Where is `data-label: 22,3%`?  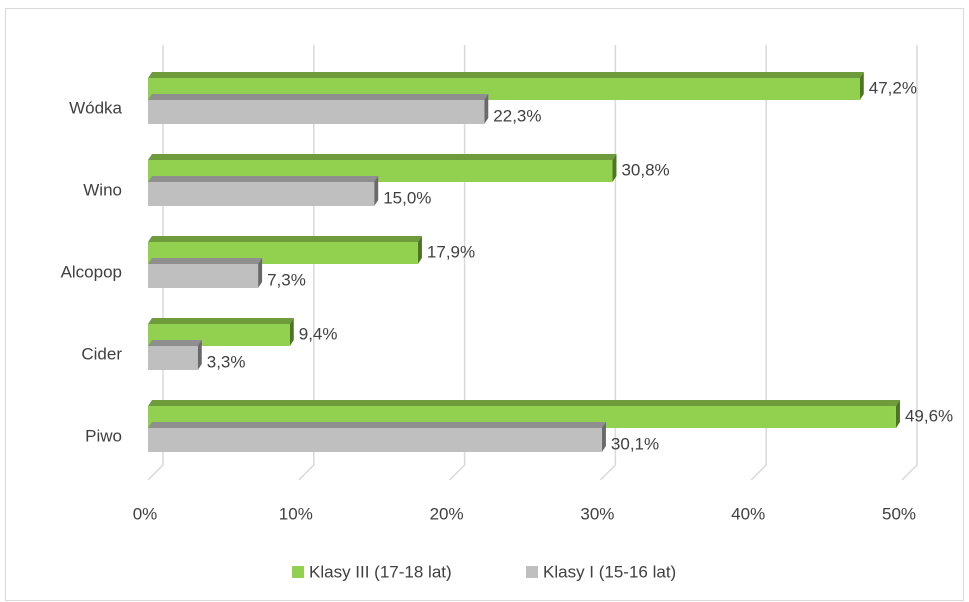
data-label: 22,3% is located at coordinates (517, 115).